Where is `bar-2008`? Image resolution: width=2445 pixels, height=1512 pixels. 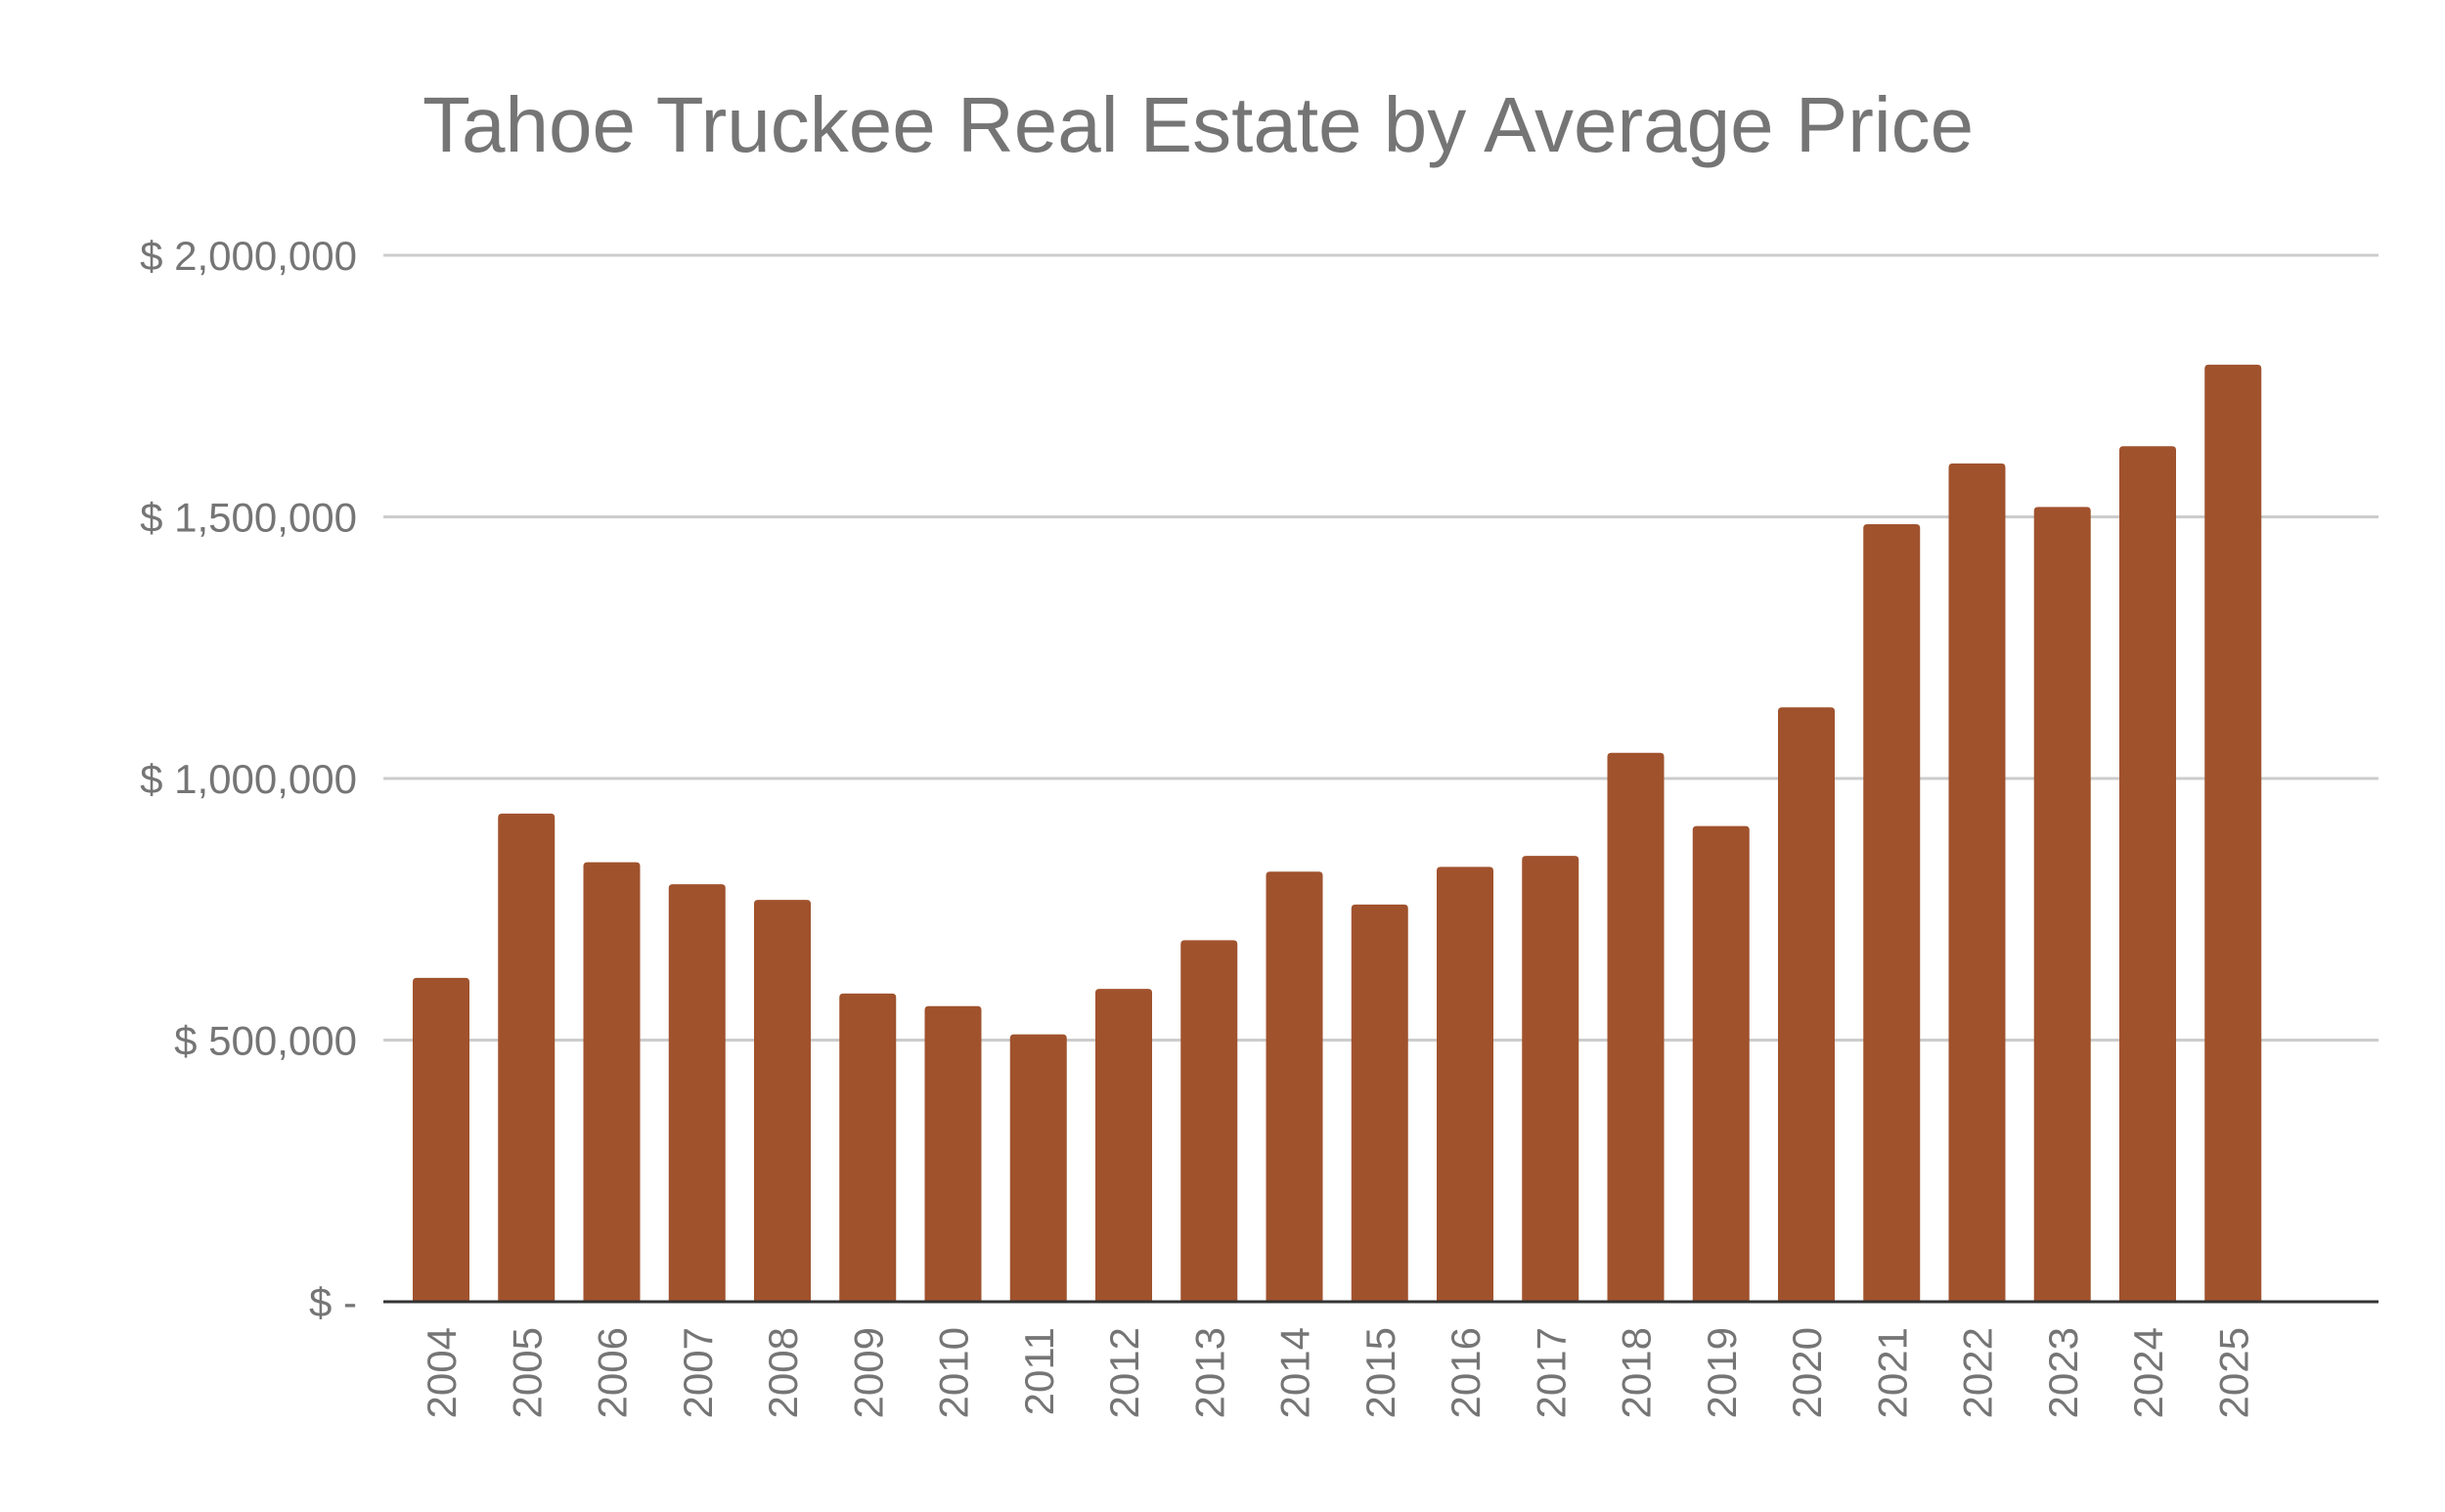 bar-2008 is located at coordinates (782, 1101).